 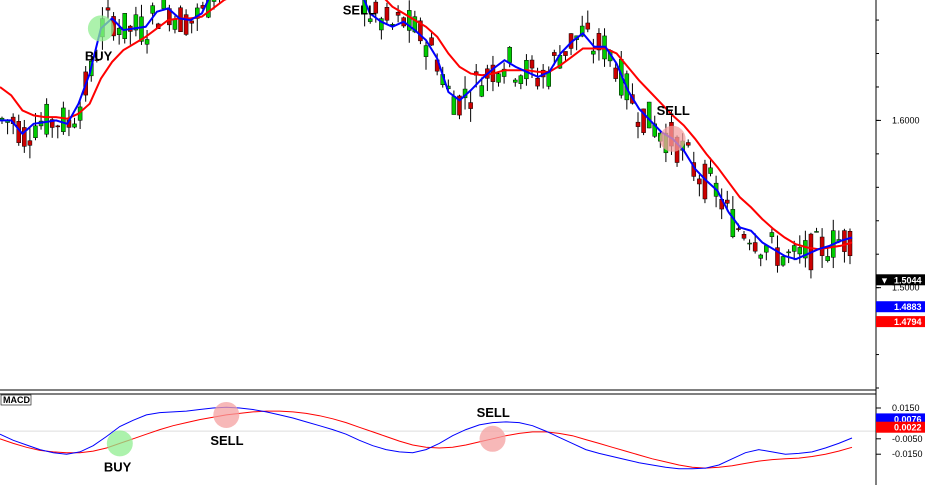 What do you see at coordinates (907, 439) in the screenshot?
I see `macd-tick-label: -0.0050` at bounding box center [907, 439].